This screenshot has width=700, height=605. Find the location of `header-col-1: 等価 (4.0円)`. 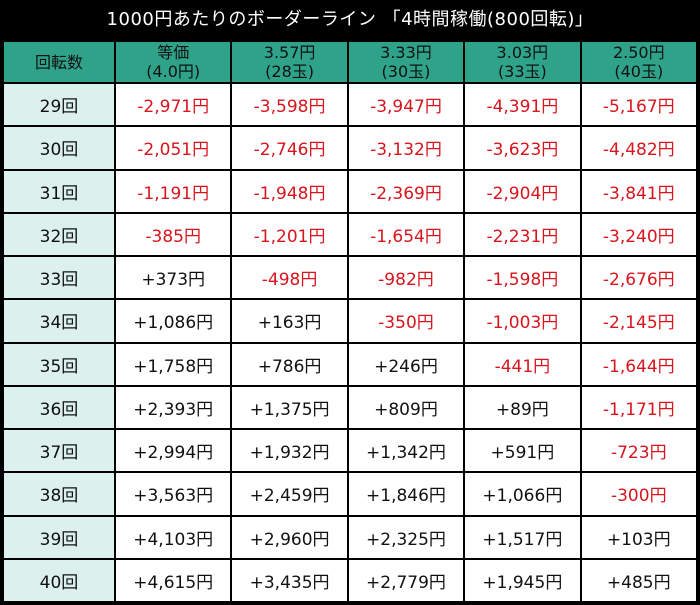

header-col-1: 等価 (4.0円) is located at coordinates (173, 62).